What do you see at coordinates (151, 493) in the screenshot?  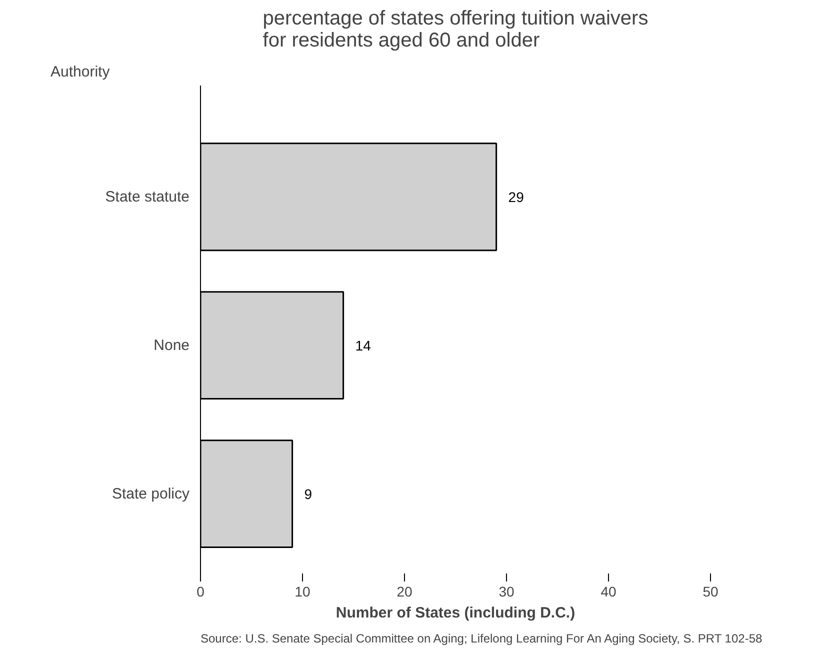 I see `y-tick-label: State policy` at bounding box center [151, 493].